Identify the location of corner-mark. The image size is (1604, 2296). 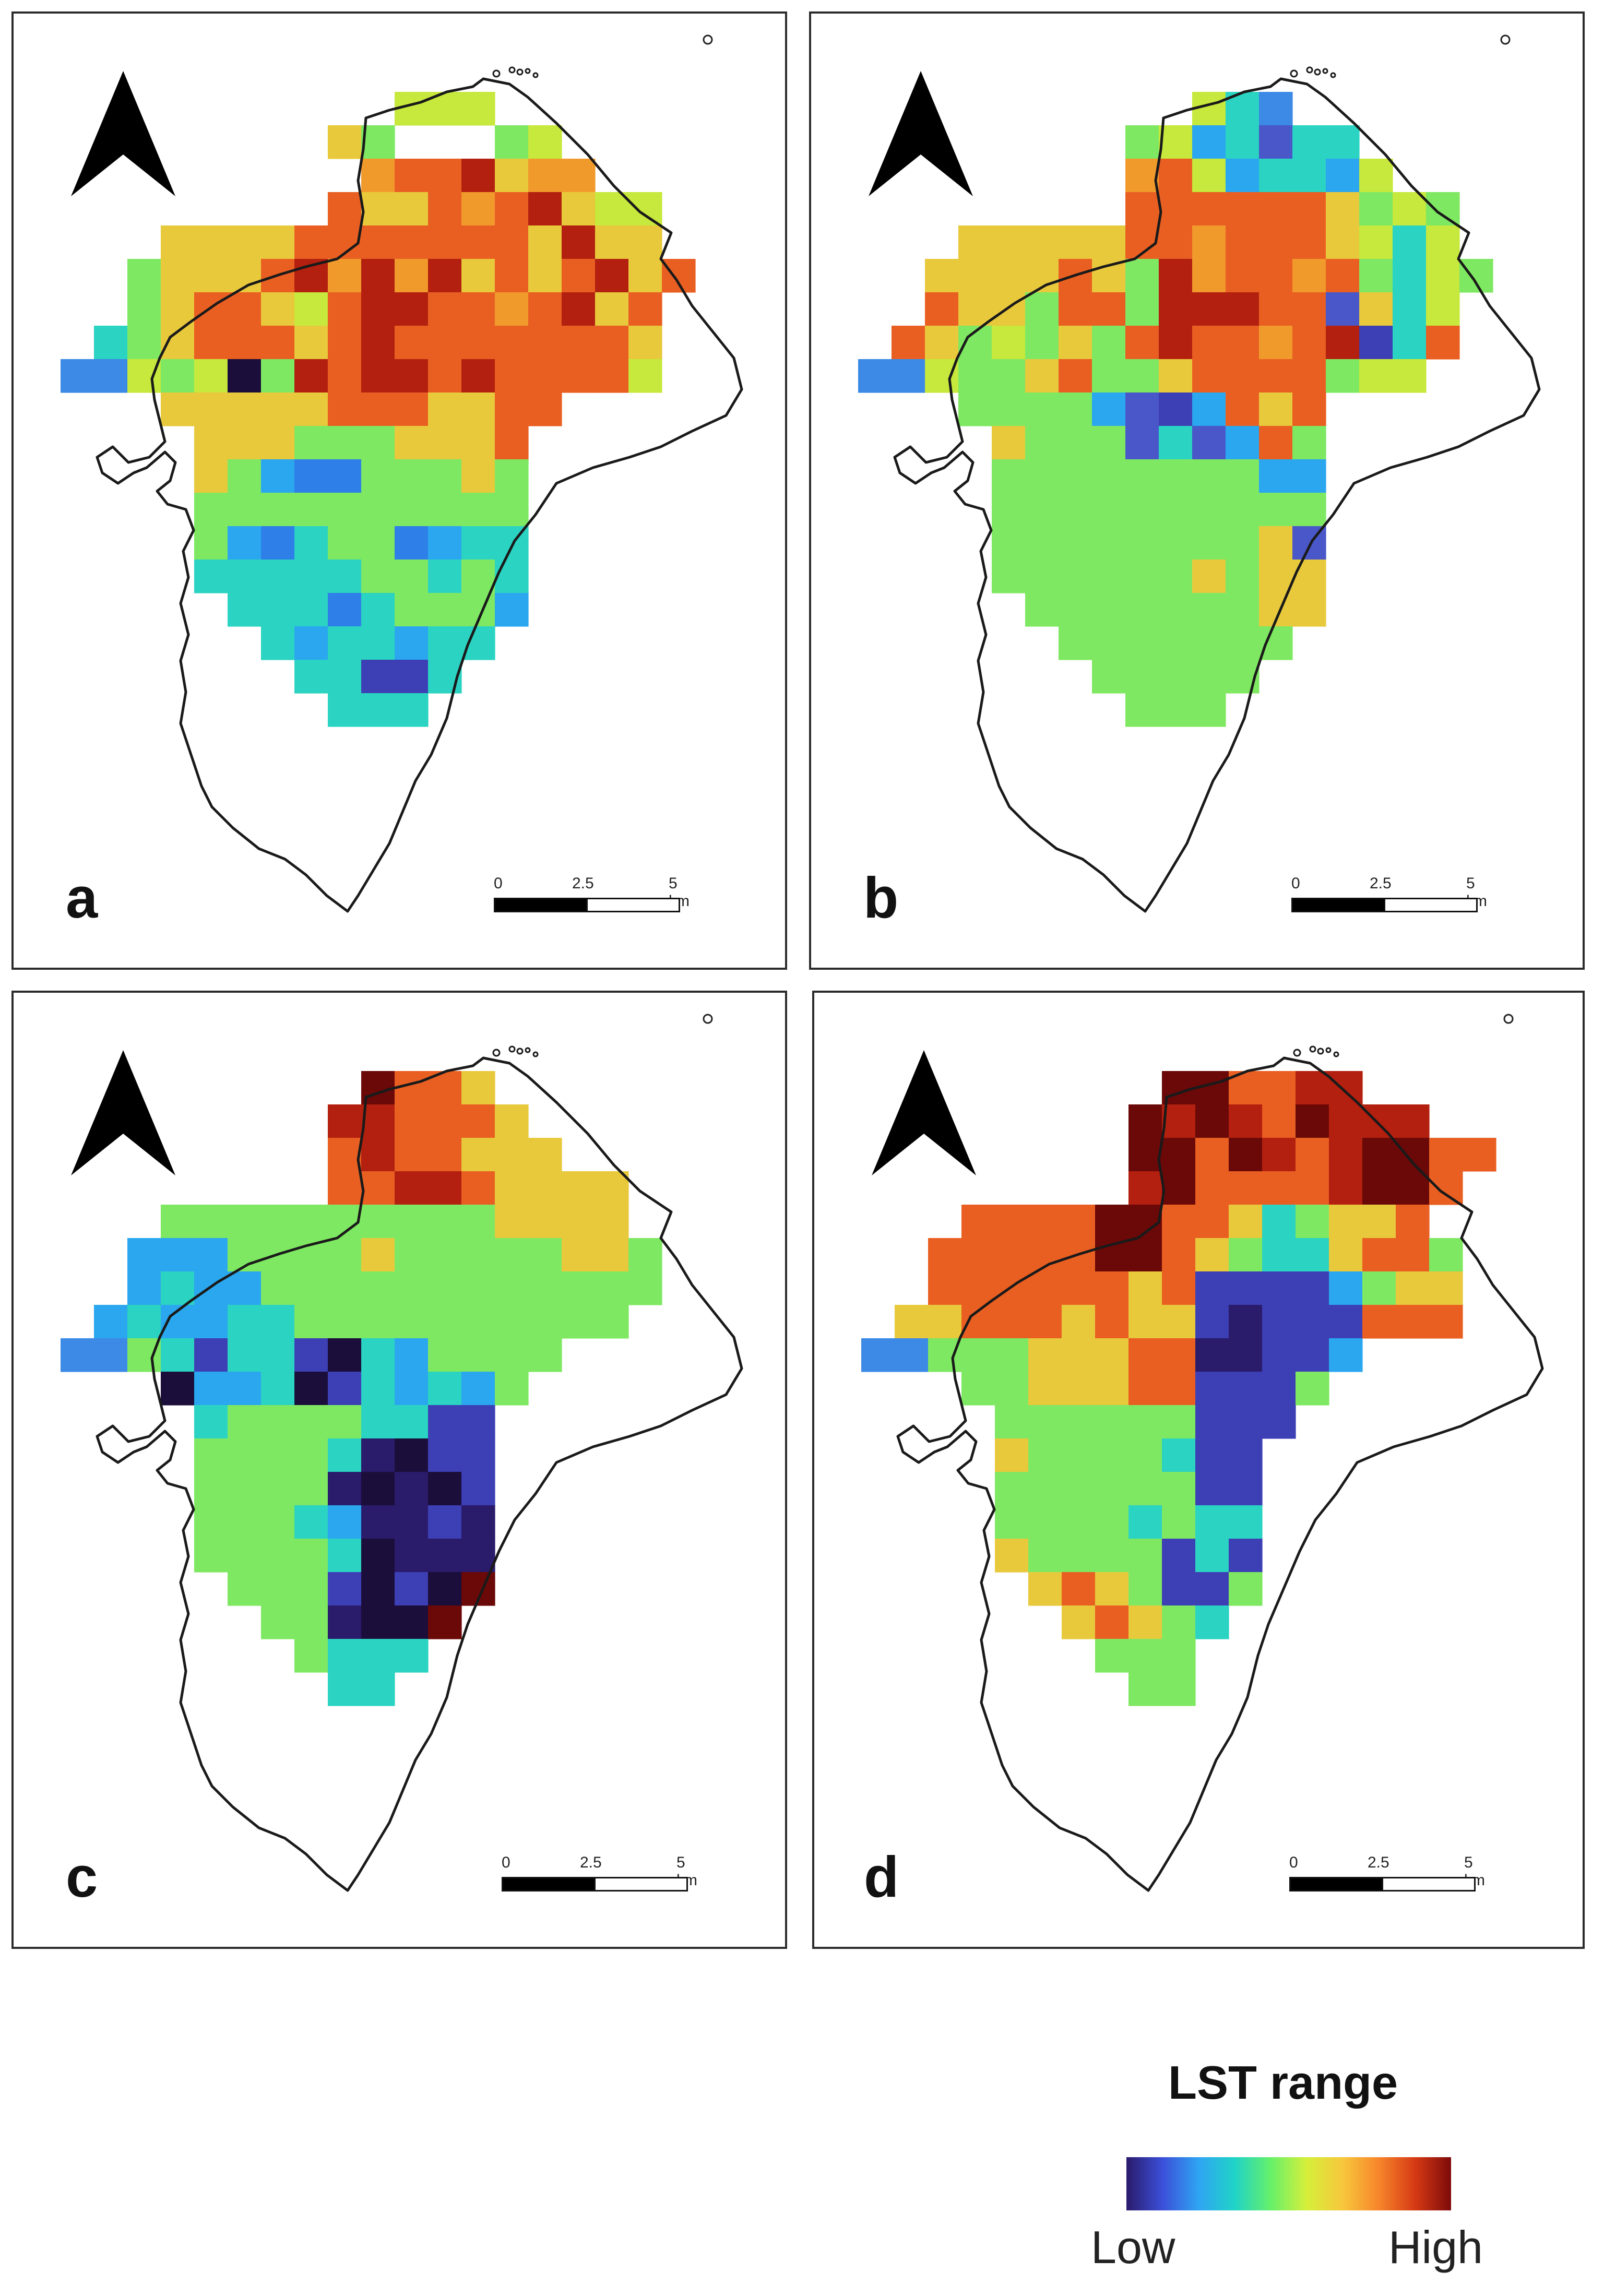
(708, 1019).